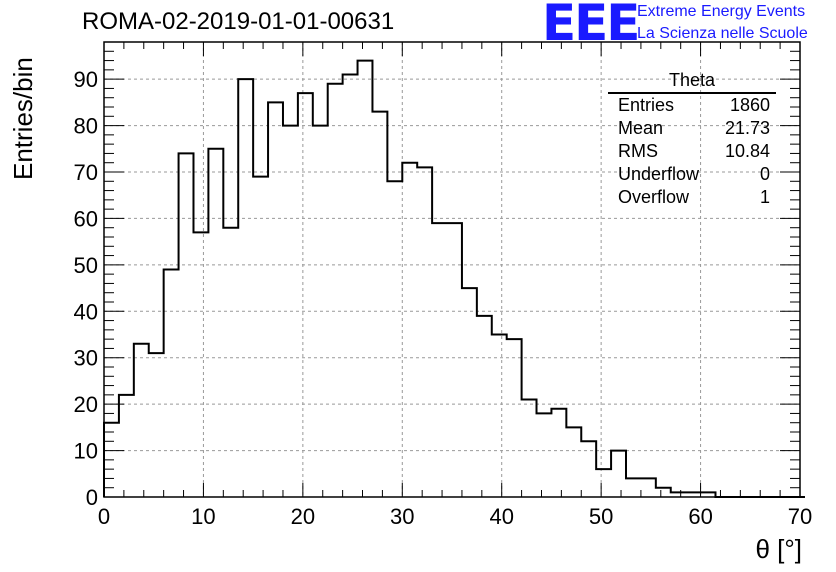  What do you see at coordinates (86, 172) in the screenshot?
I see `y-tick-label: 70` at bounding box center [86, 172].